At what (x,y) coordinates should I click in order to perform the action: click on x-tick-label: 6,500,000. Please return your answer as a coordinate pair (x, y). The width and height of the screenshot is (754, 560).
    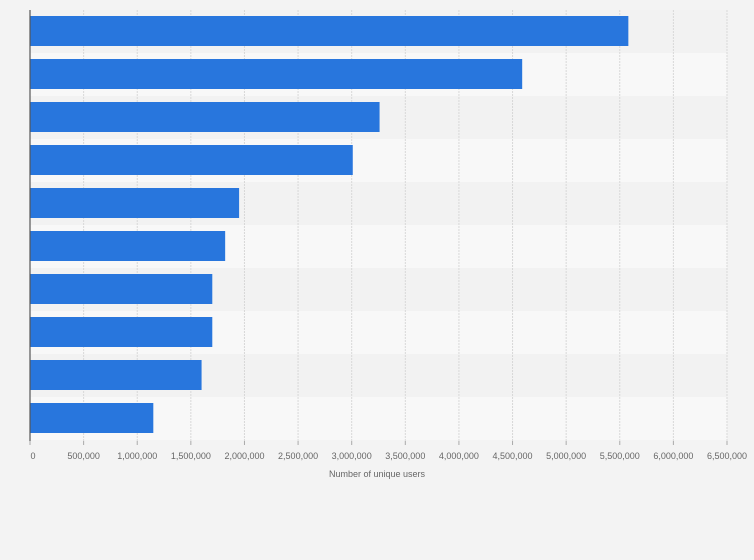
    Looking at the image, I should click on (727, 456).